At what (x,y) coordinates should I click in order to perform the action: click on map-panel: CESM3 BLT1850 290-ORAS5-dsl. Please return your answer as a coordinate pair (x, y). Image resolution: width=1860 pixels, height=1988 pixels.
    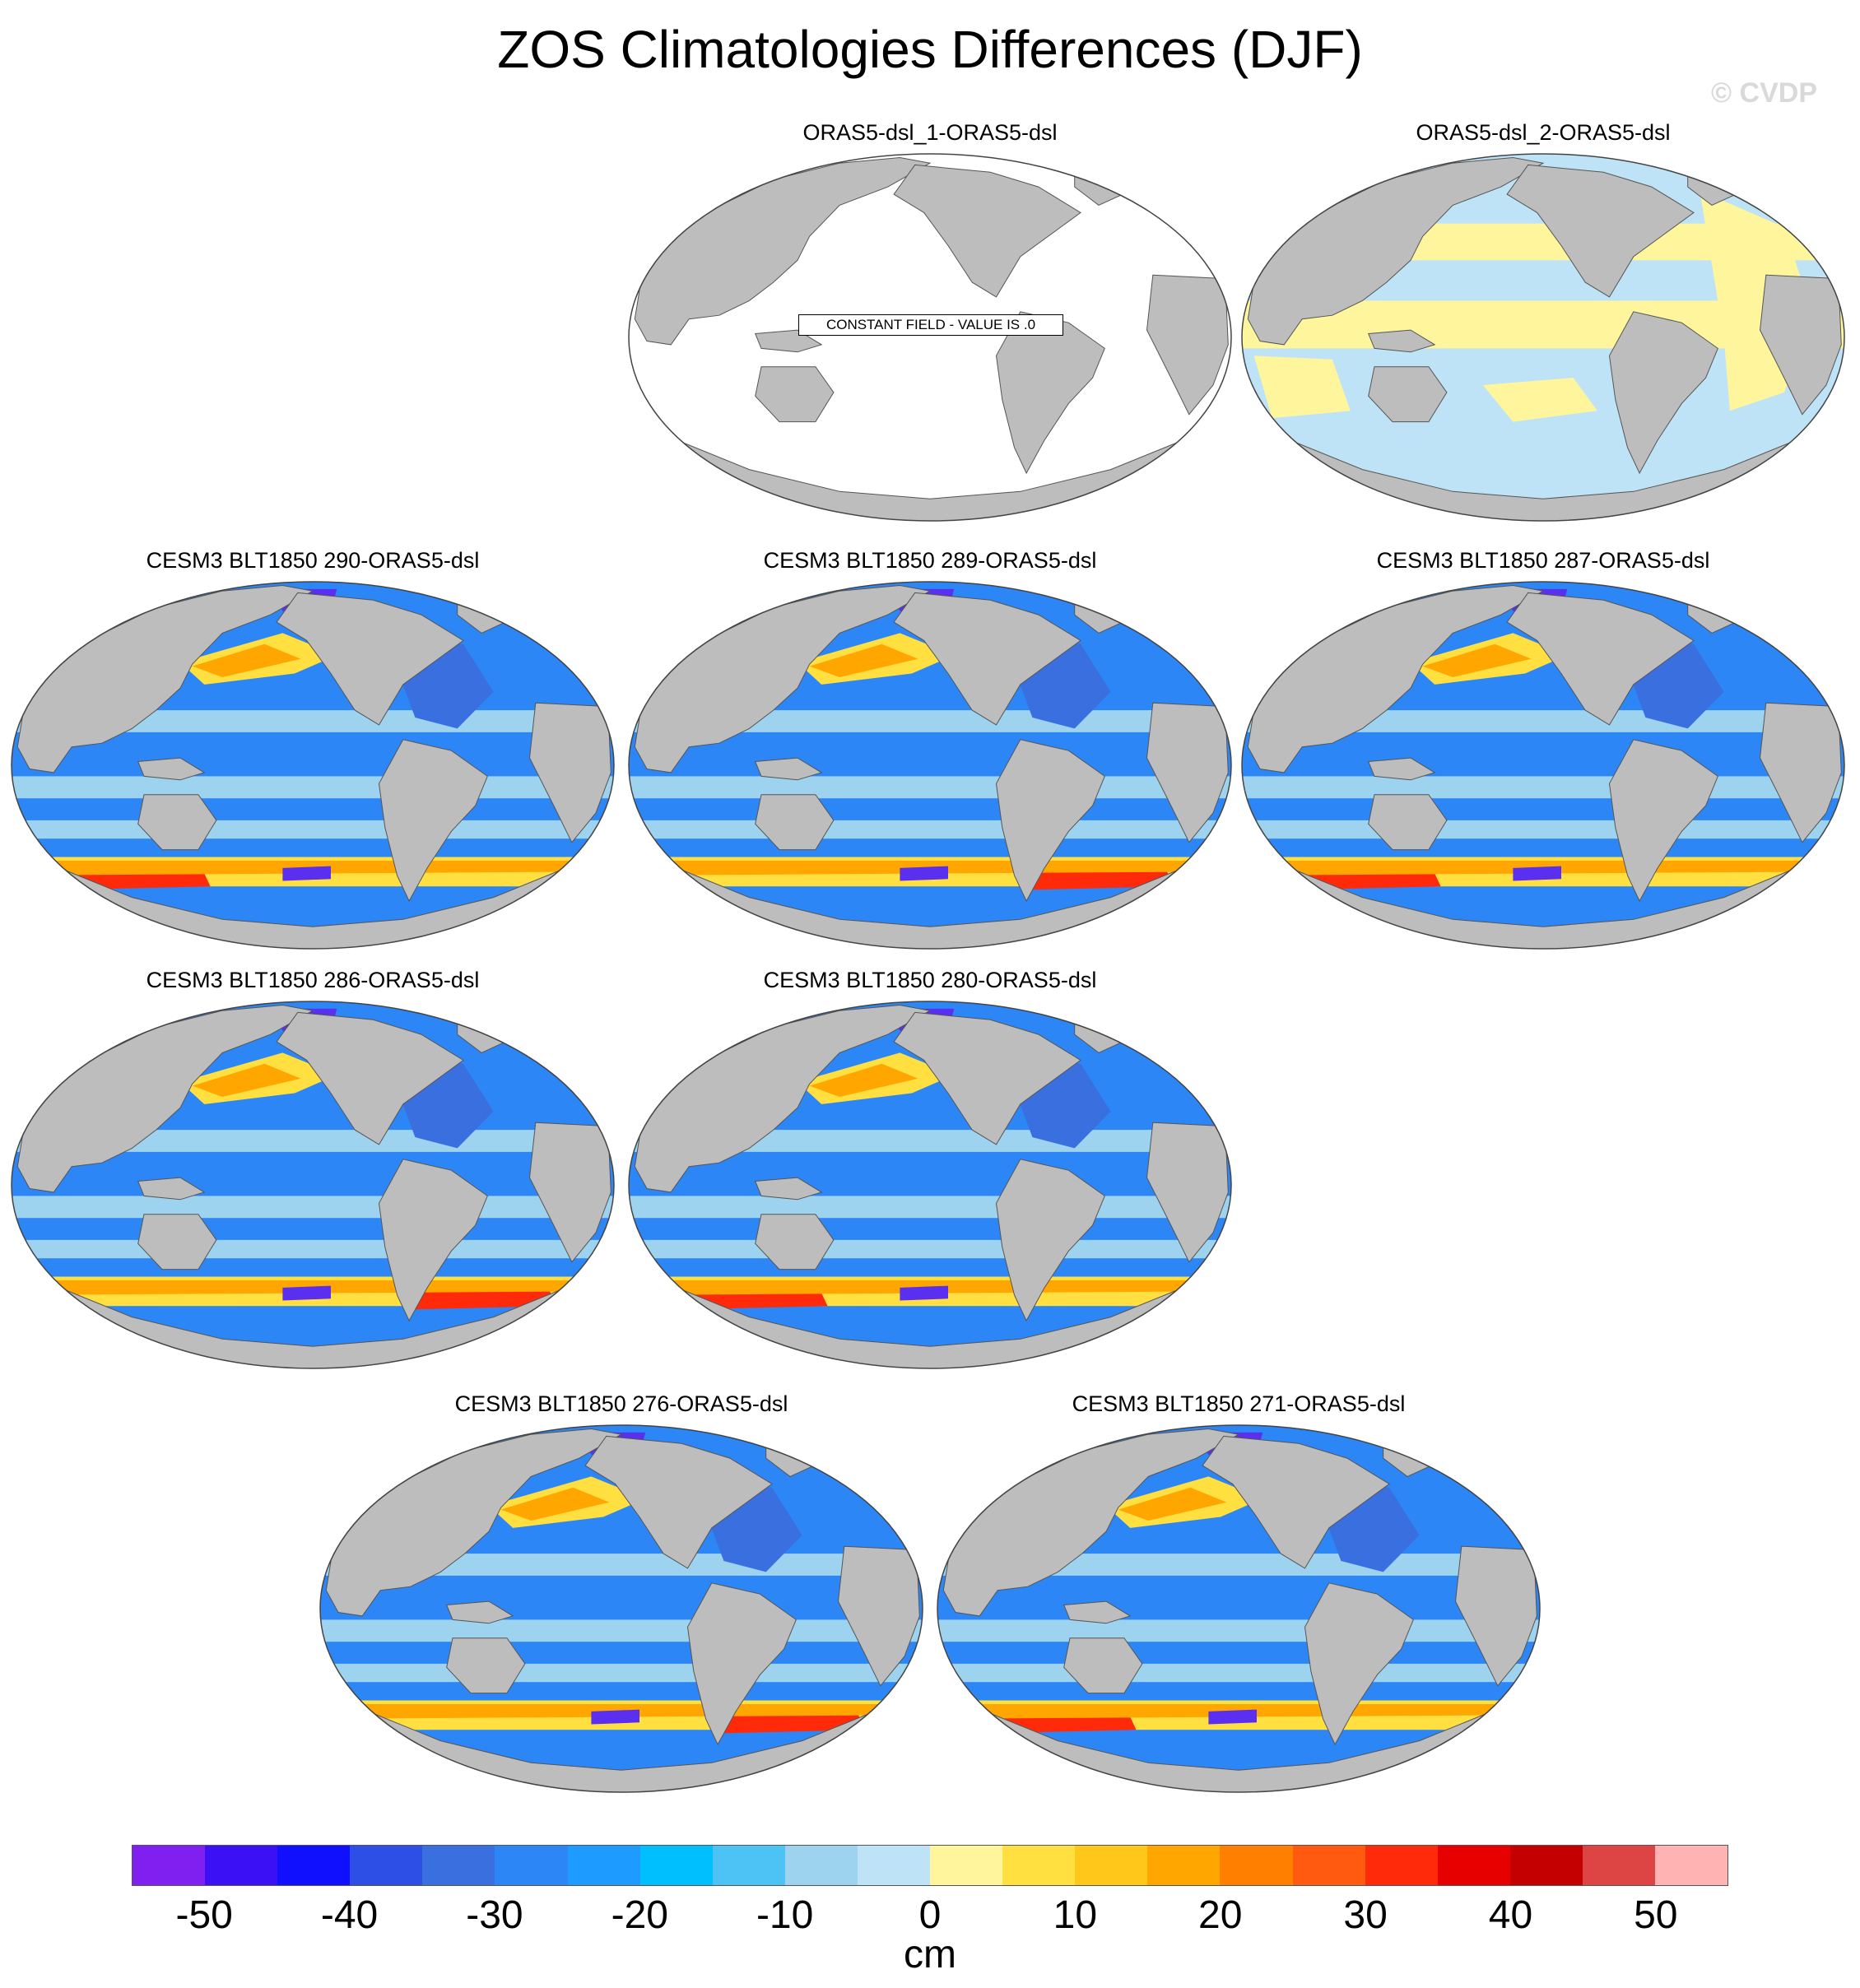
    Looking at the image, I should click on (312, 748).